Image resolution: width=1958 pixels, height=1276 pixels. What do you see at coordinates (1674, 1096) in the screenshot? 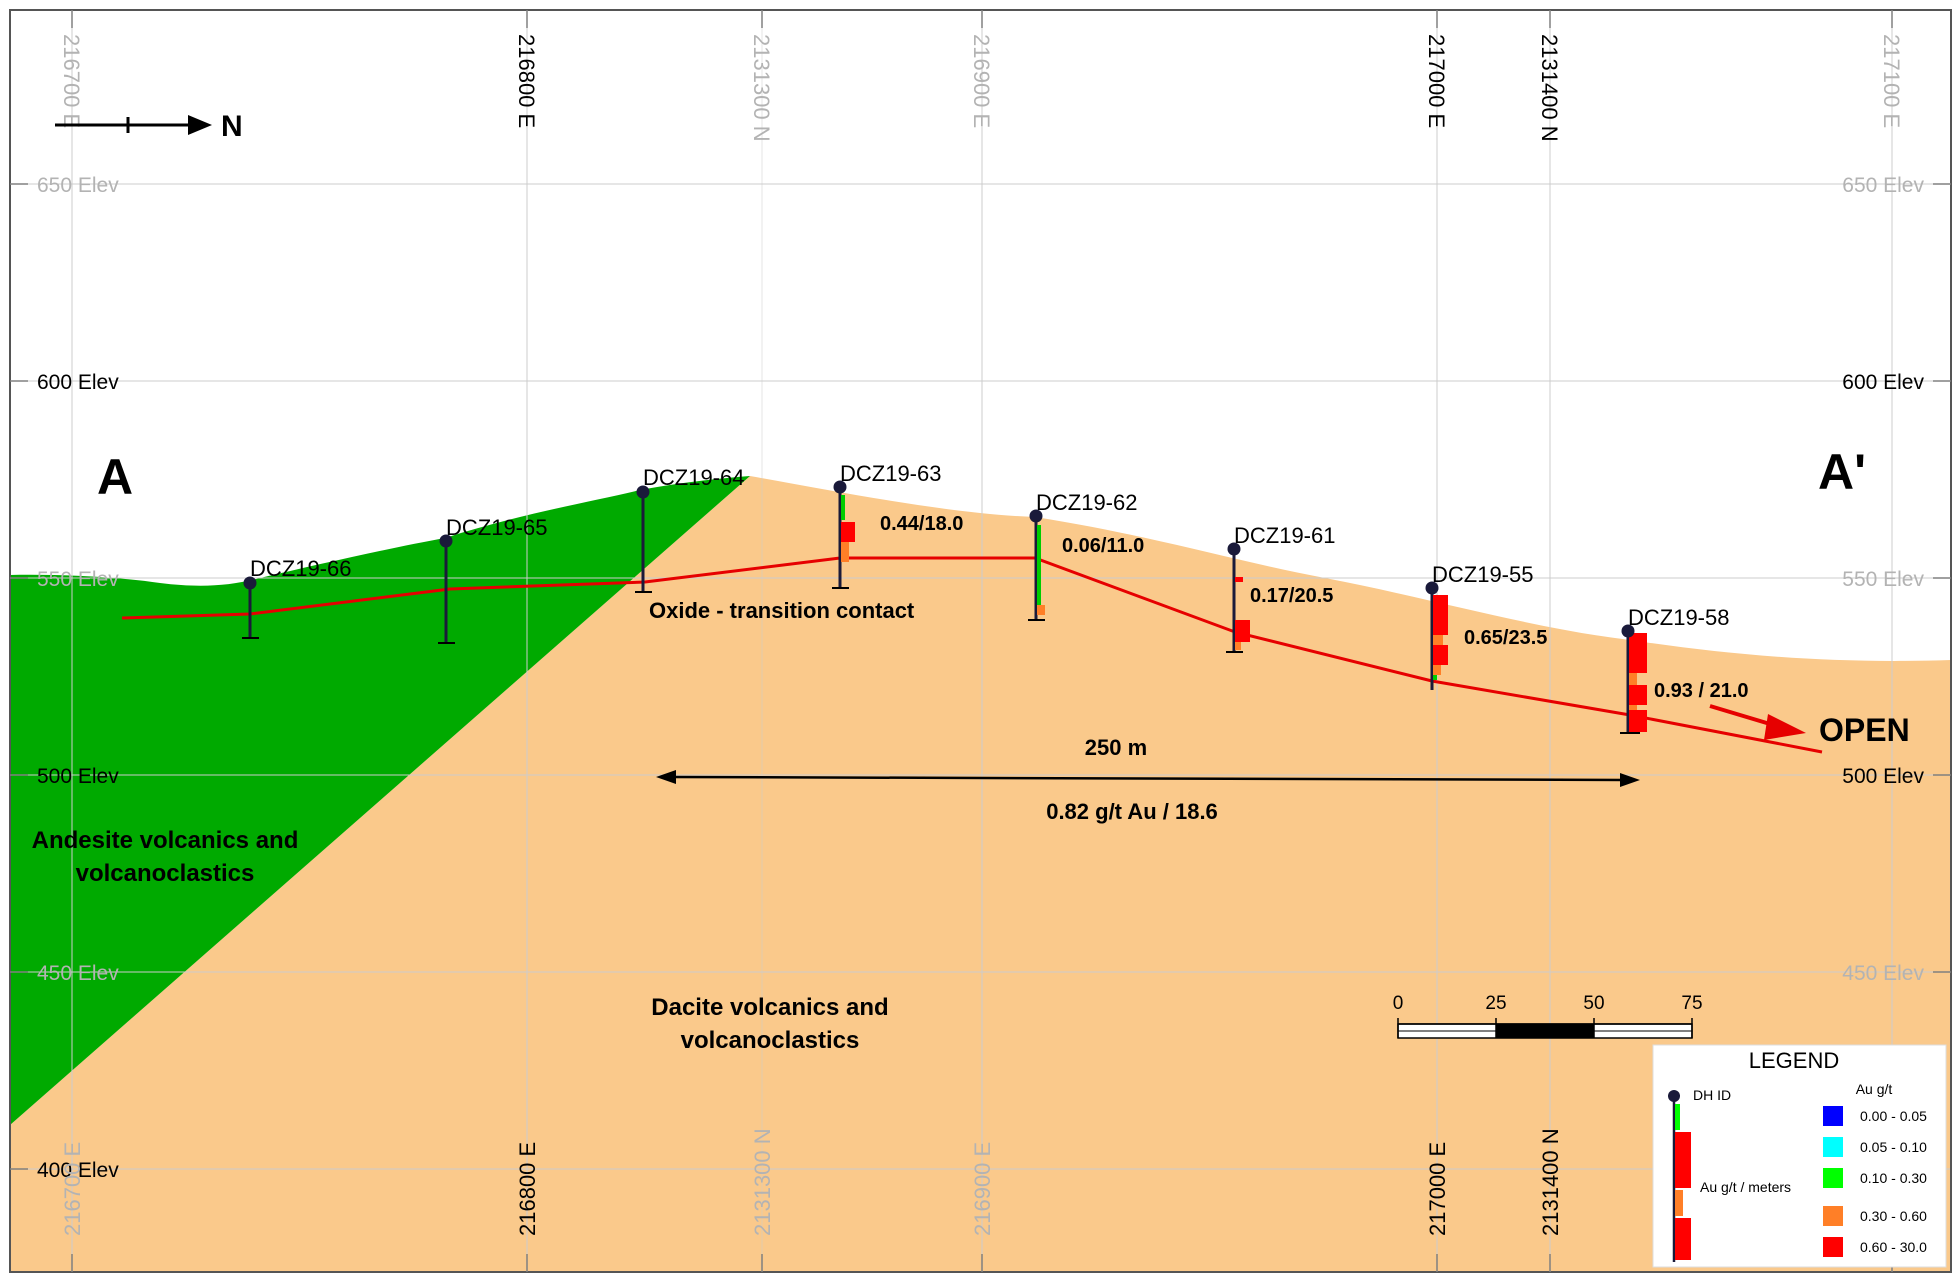
I see `legend-collar-icon` at bounding box center [1674, 1096].